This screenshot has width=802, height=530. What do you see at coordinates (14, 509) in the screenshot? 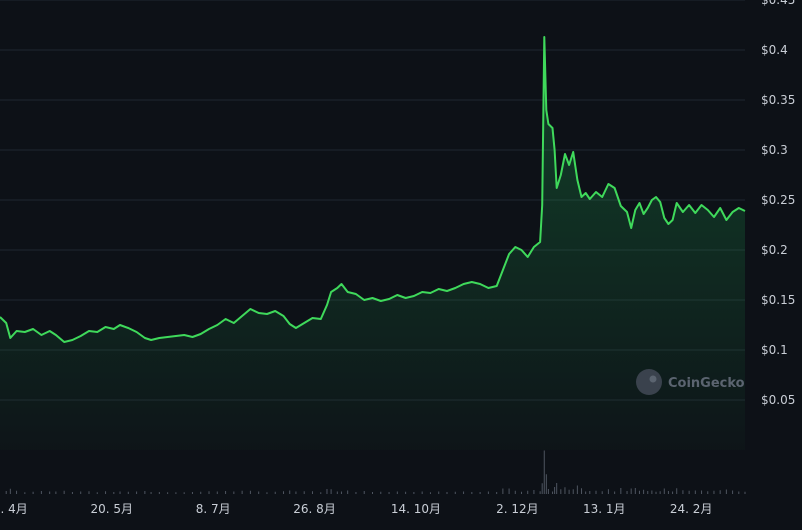
I see `x-tick-label: 1. 4月` at bounding box center [14, 509].